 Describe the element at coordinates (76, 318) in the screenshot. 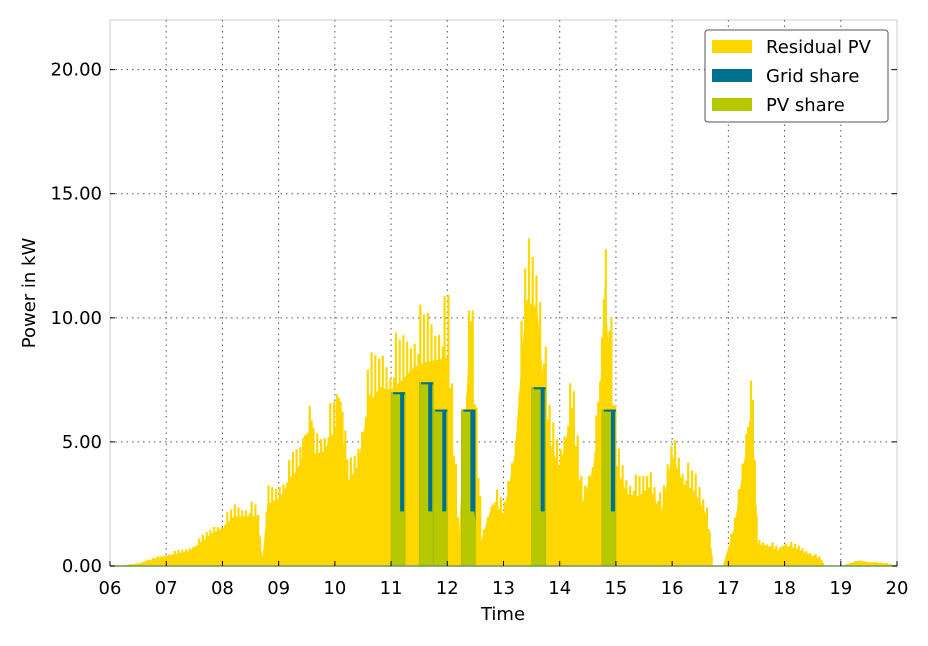

I see `y-tick-label: 10.00` at that location.